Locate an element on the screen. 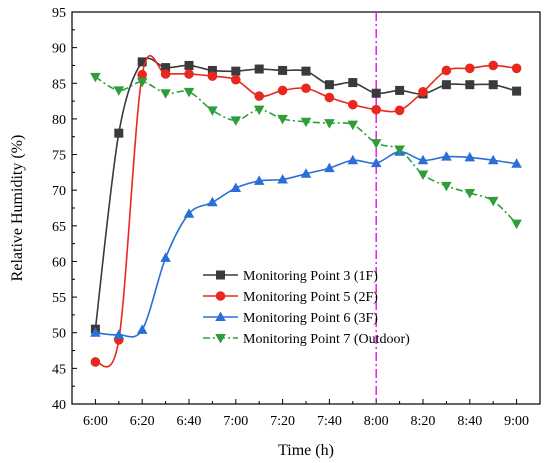 The width and height of the screenshot is (550, 463). legend-item: Monitoring Point 3 (1F) is located at coordinates (290, 276).